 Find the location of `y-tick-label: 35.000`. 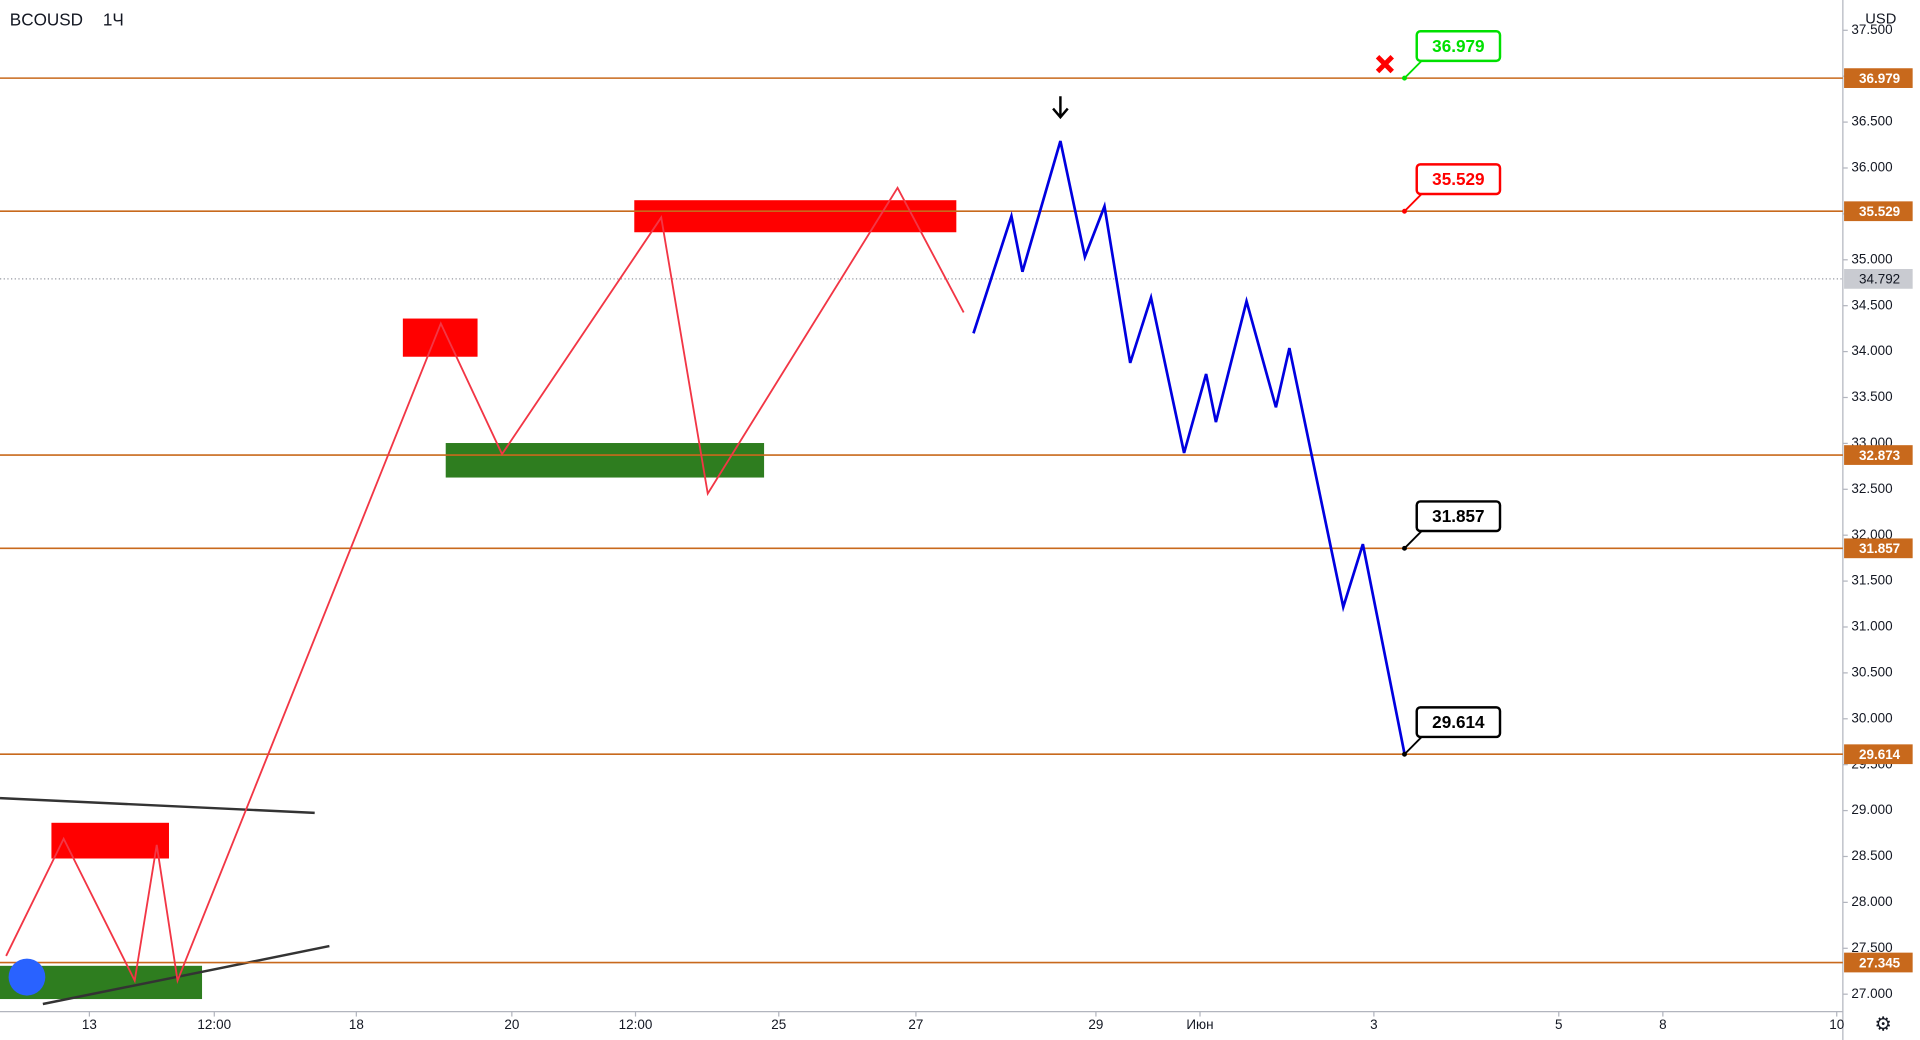

y-tick-label: 35.000 is located at coordinates (1871, 258).